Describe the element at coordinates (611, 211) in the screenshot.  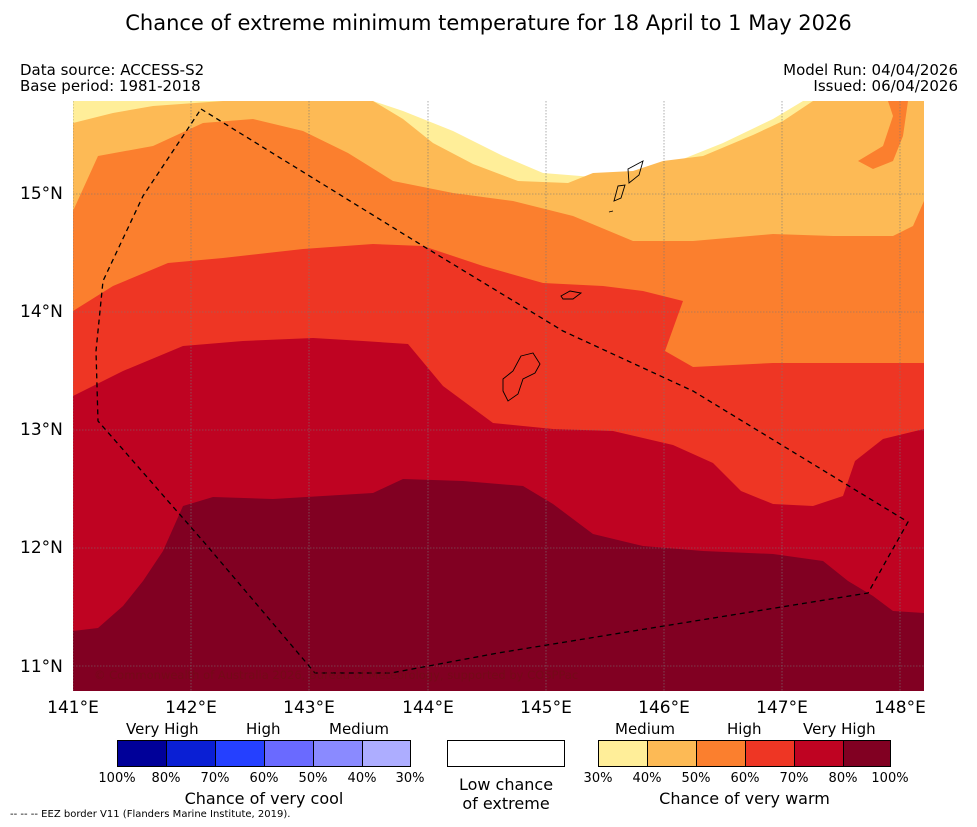
I see `island-aguijan` at that location.